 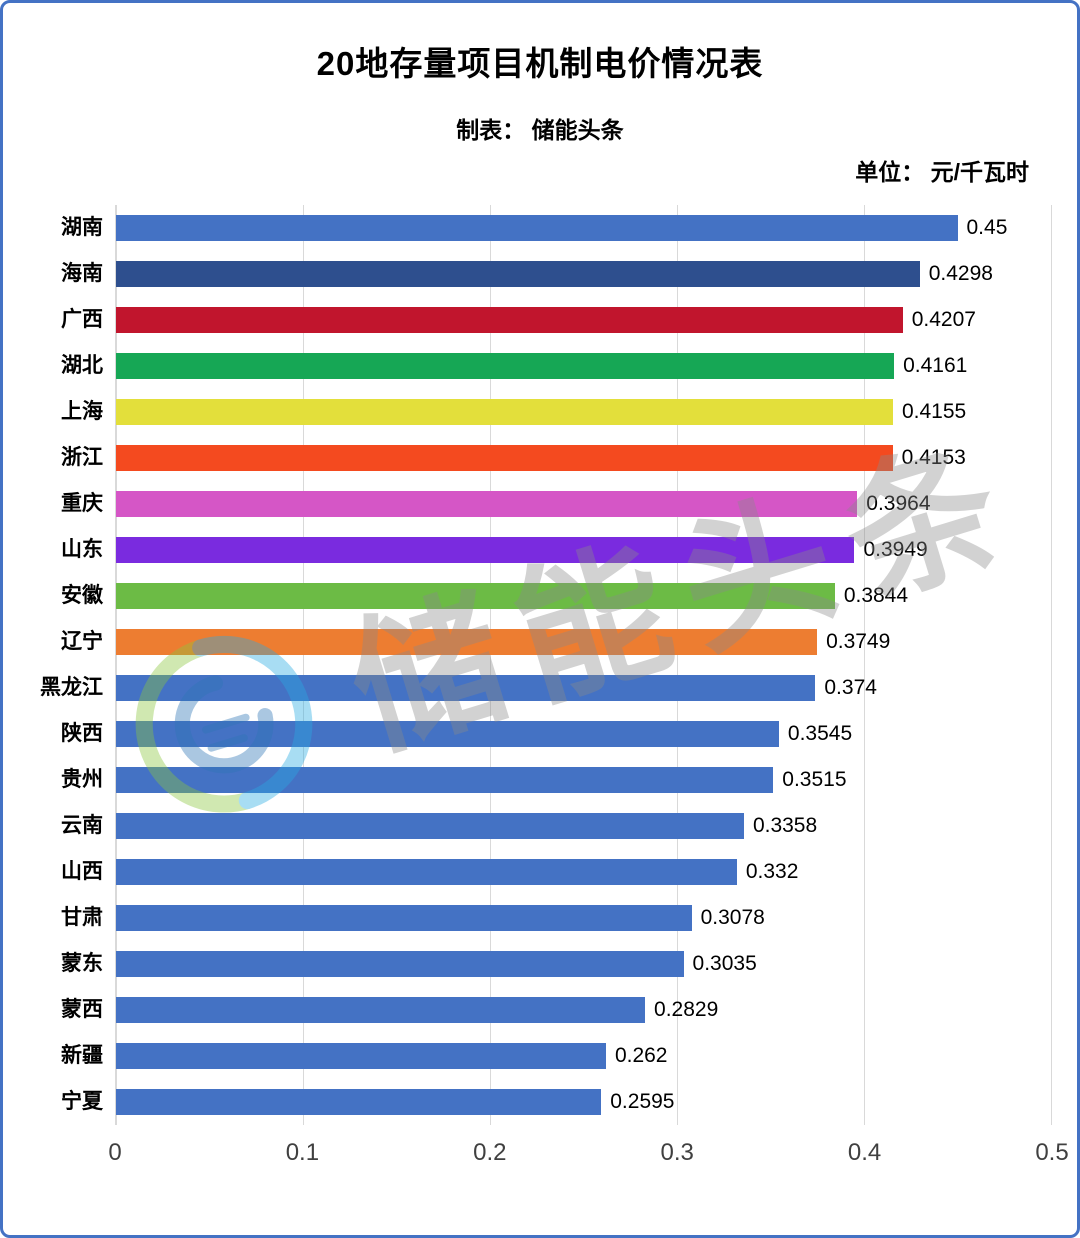 I want to click on bar-row: 0.3964, so click(x=583, y=504).